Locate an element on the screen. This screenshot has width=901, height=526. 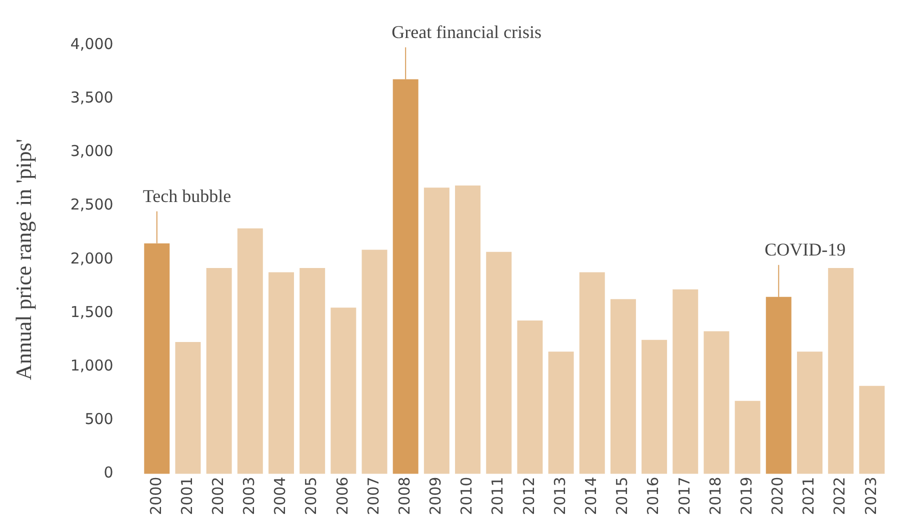
x-tick-label: 2010 is located at coordinates (467, 496).